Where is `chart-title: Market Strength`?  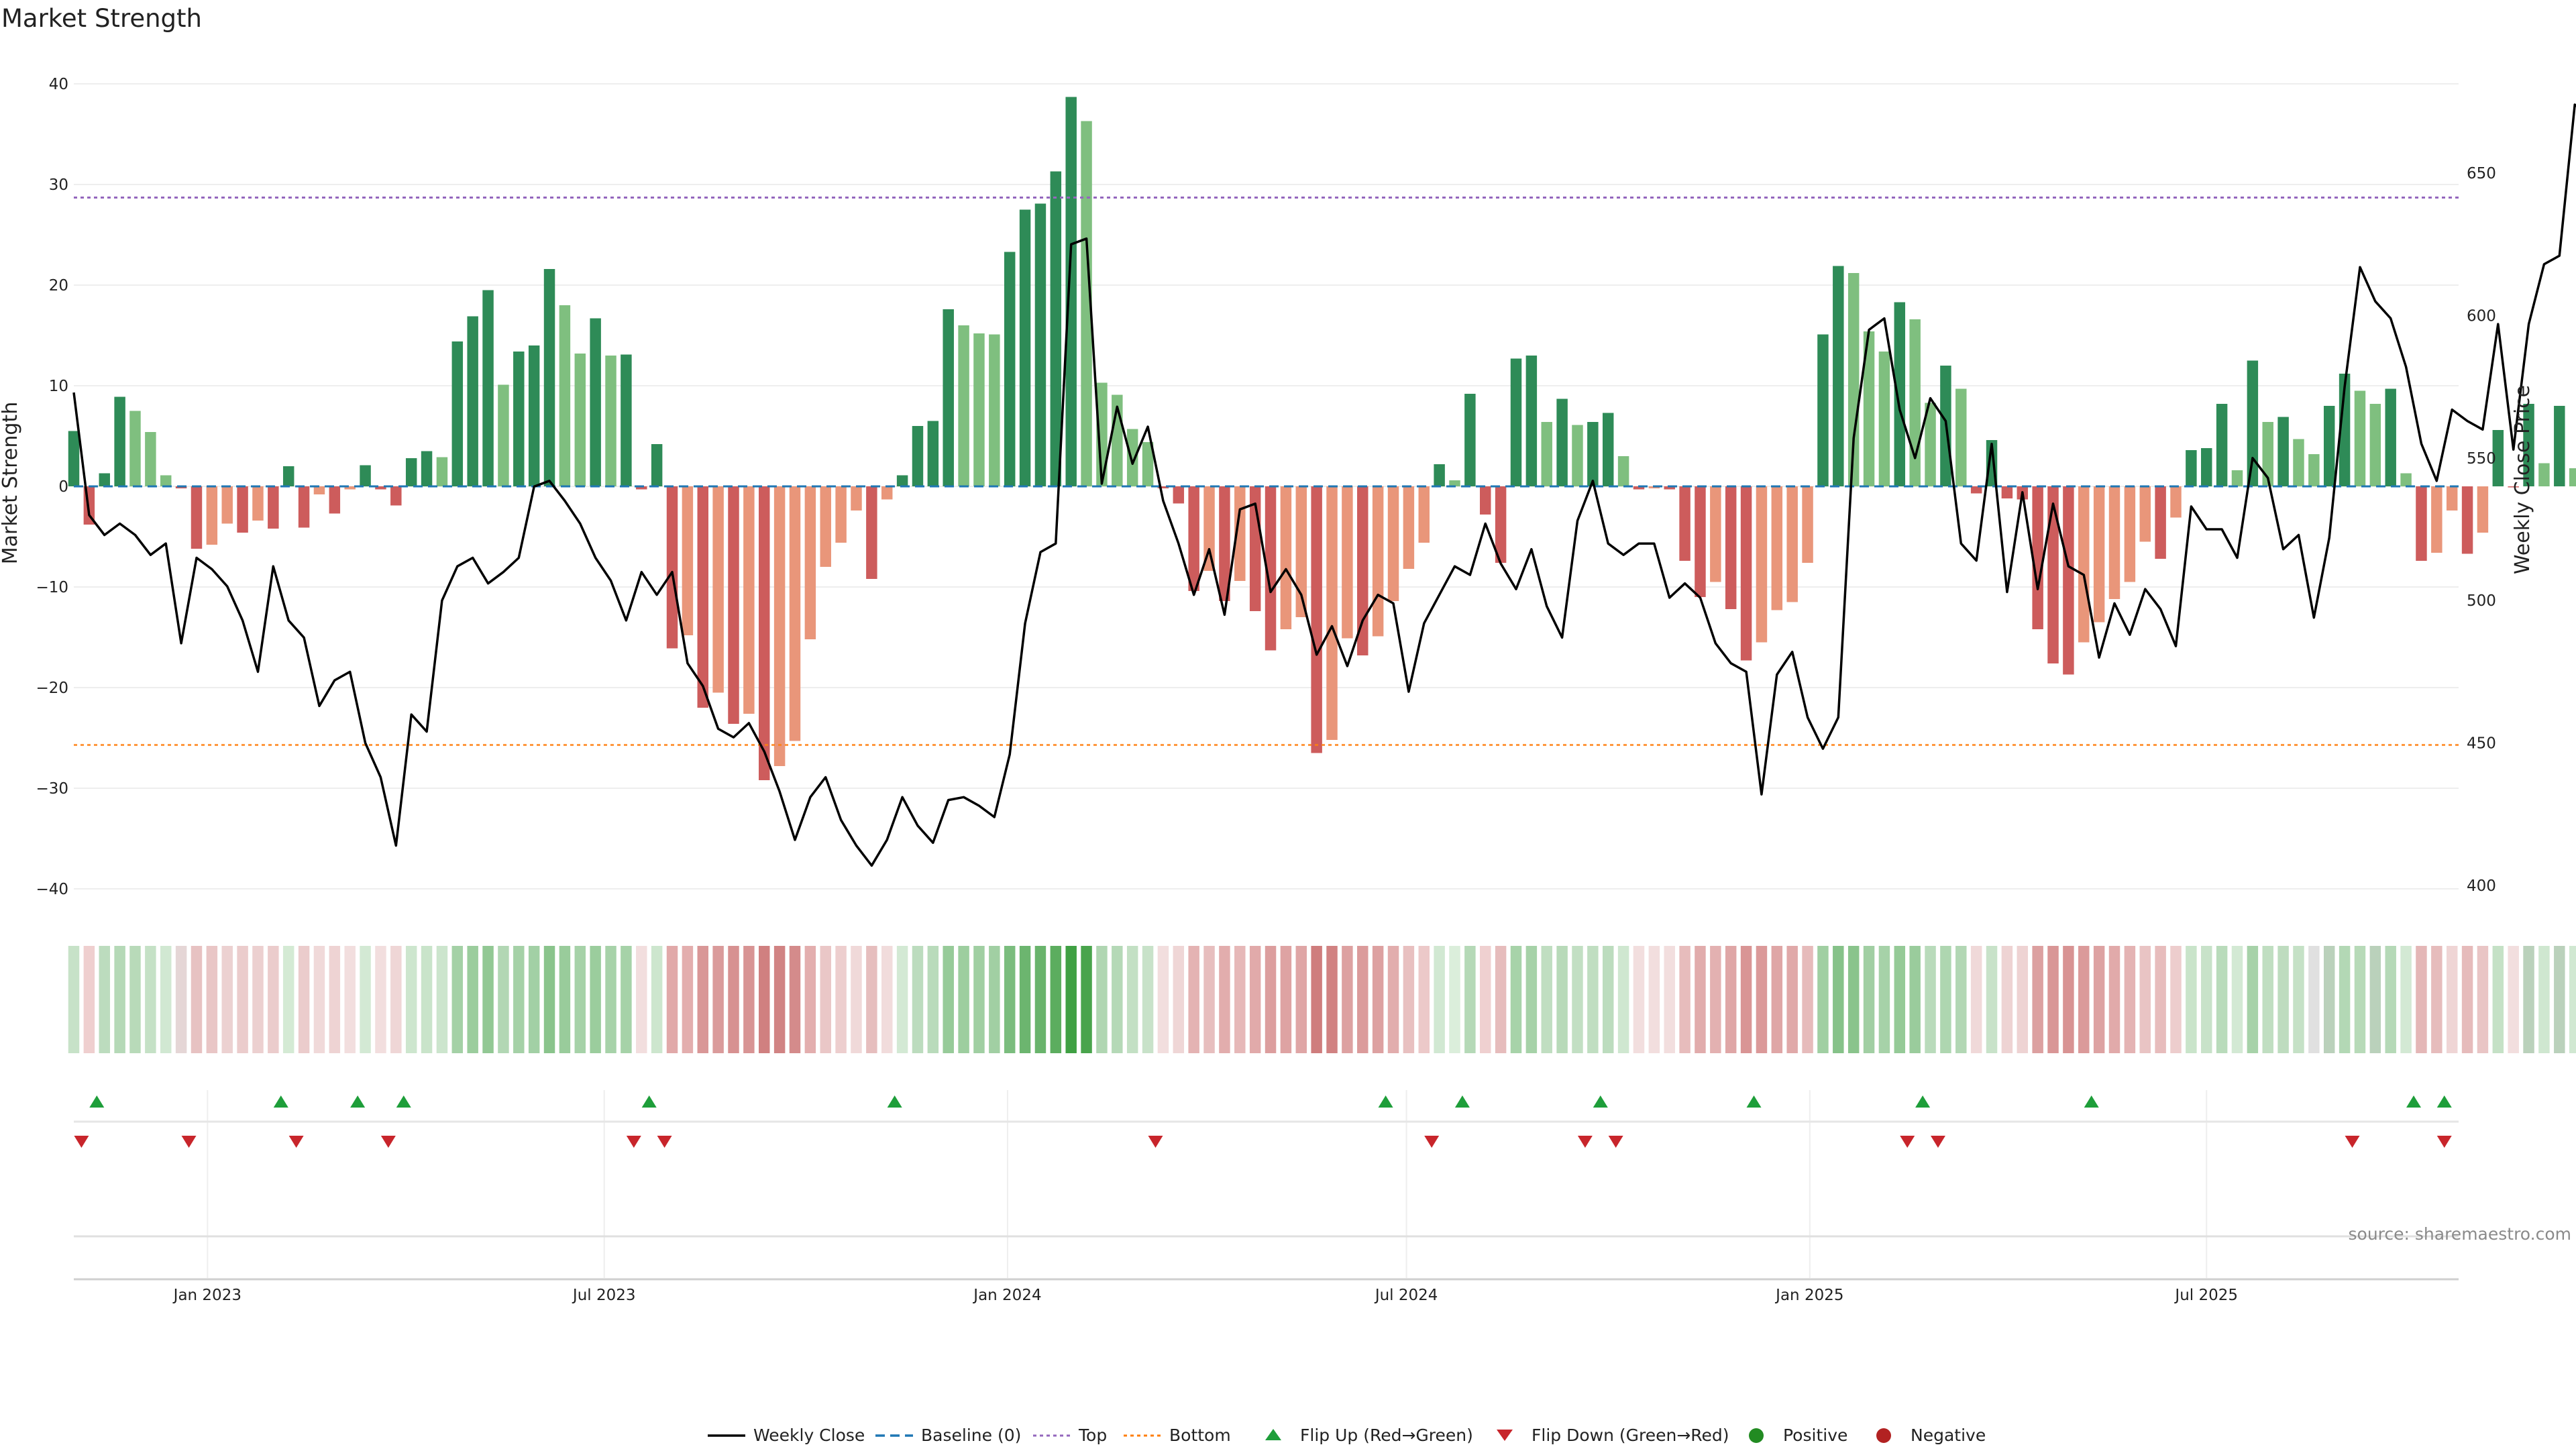 chart-title: Market Strength is located at coordinates (101, 18).